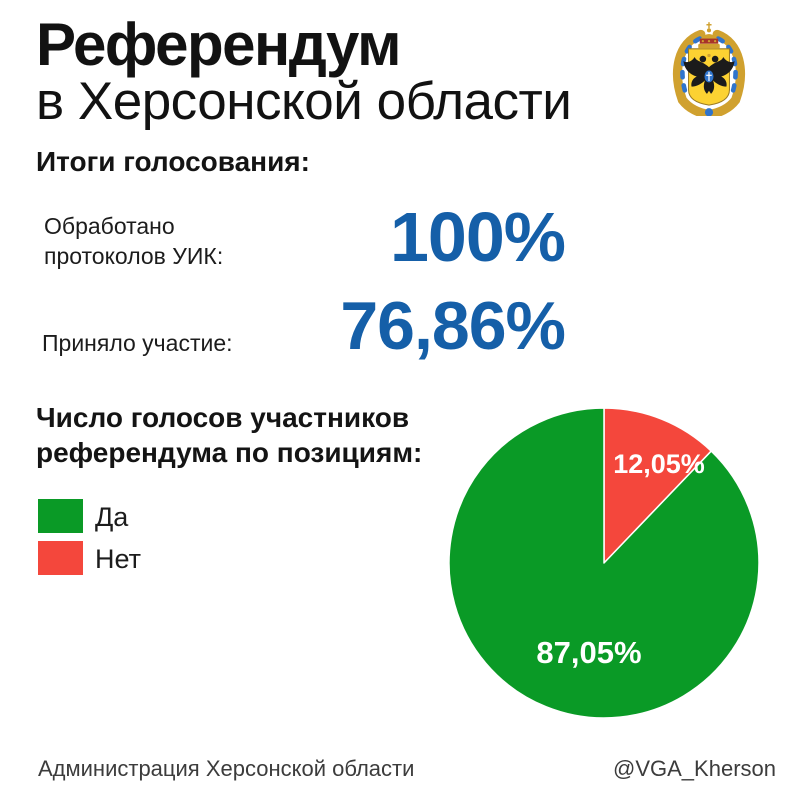  What do you see at coordinates (223, 417) in the screenshot?
I see `chart-heading-line1: Число голосов участников` at bounding box center [223, 417].